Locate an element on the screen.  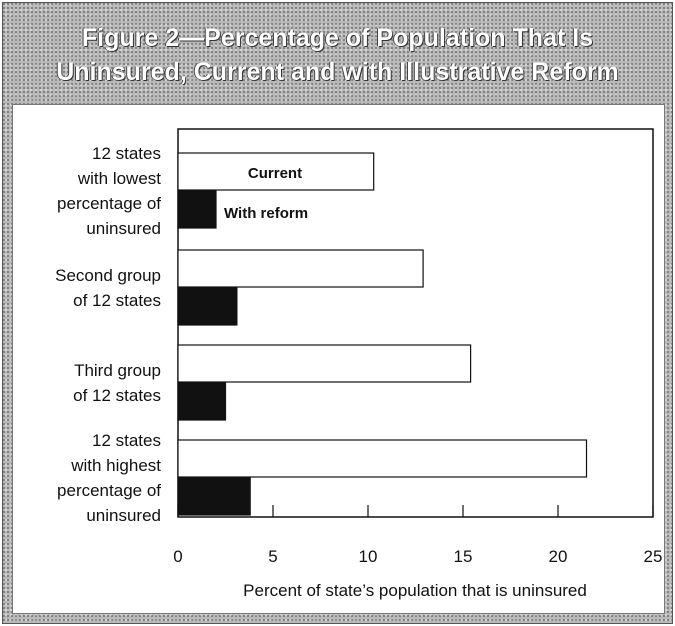
x-tick-label: 10 is located at coordinates (368, 556).